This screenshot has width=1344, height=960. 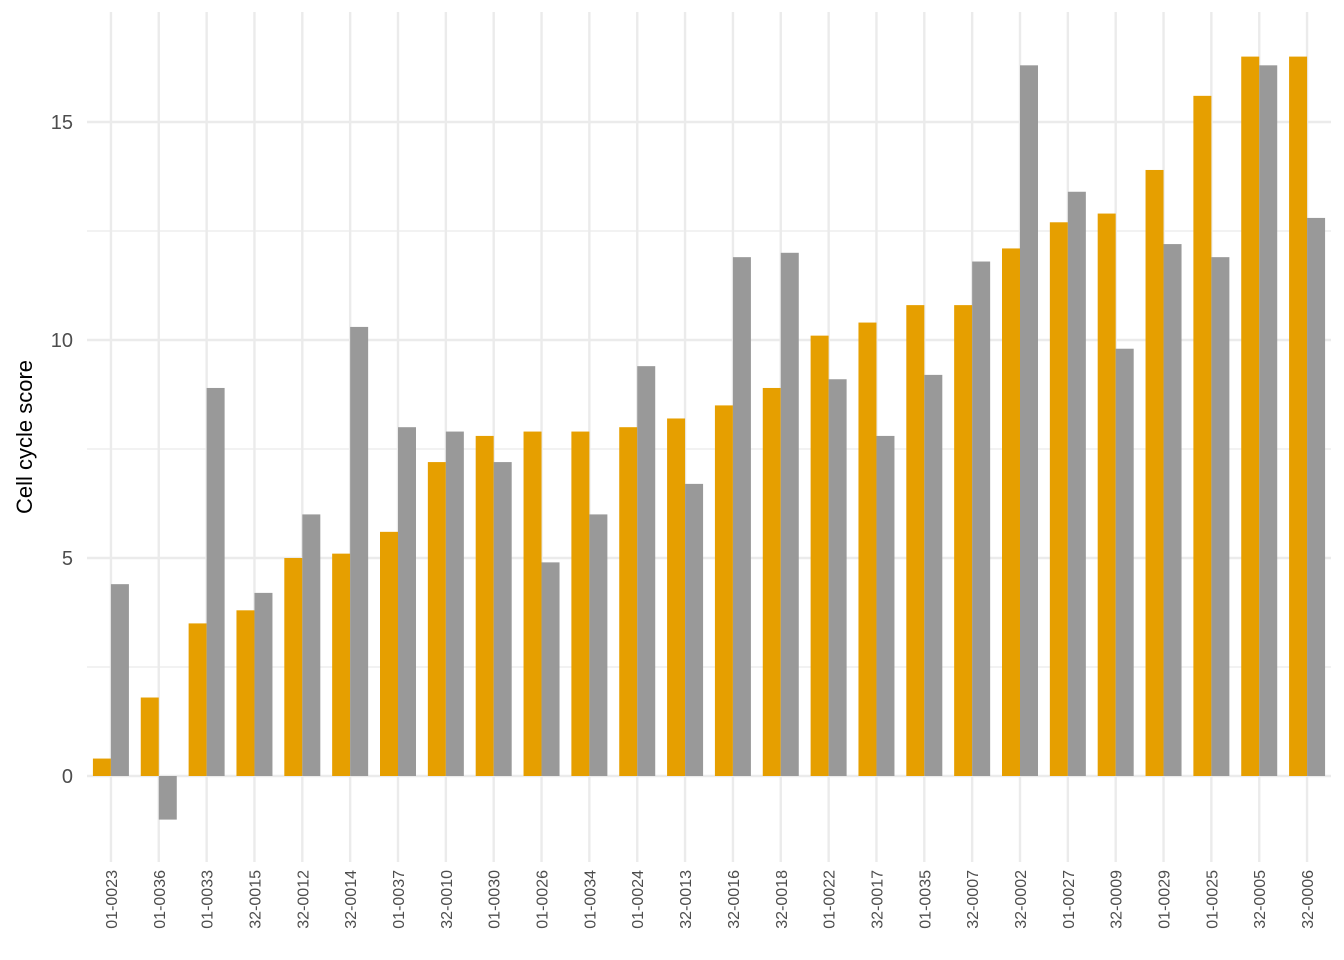 What do you see at coordinates (686, 899) in the screenshot?
I see `x-tick-label: 32-0013` at bounding box center [686, 899].